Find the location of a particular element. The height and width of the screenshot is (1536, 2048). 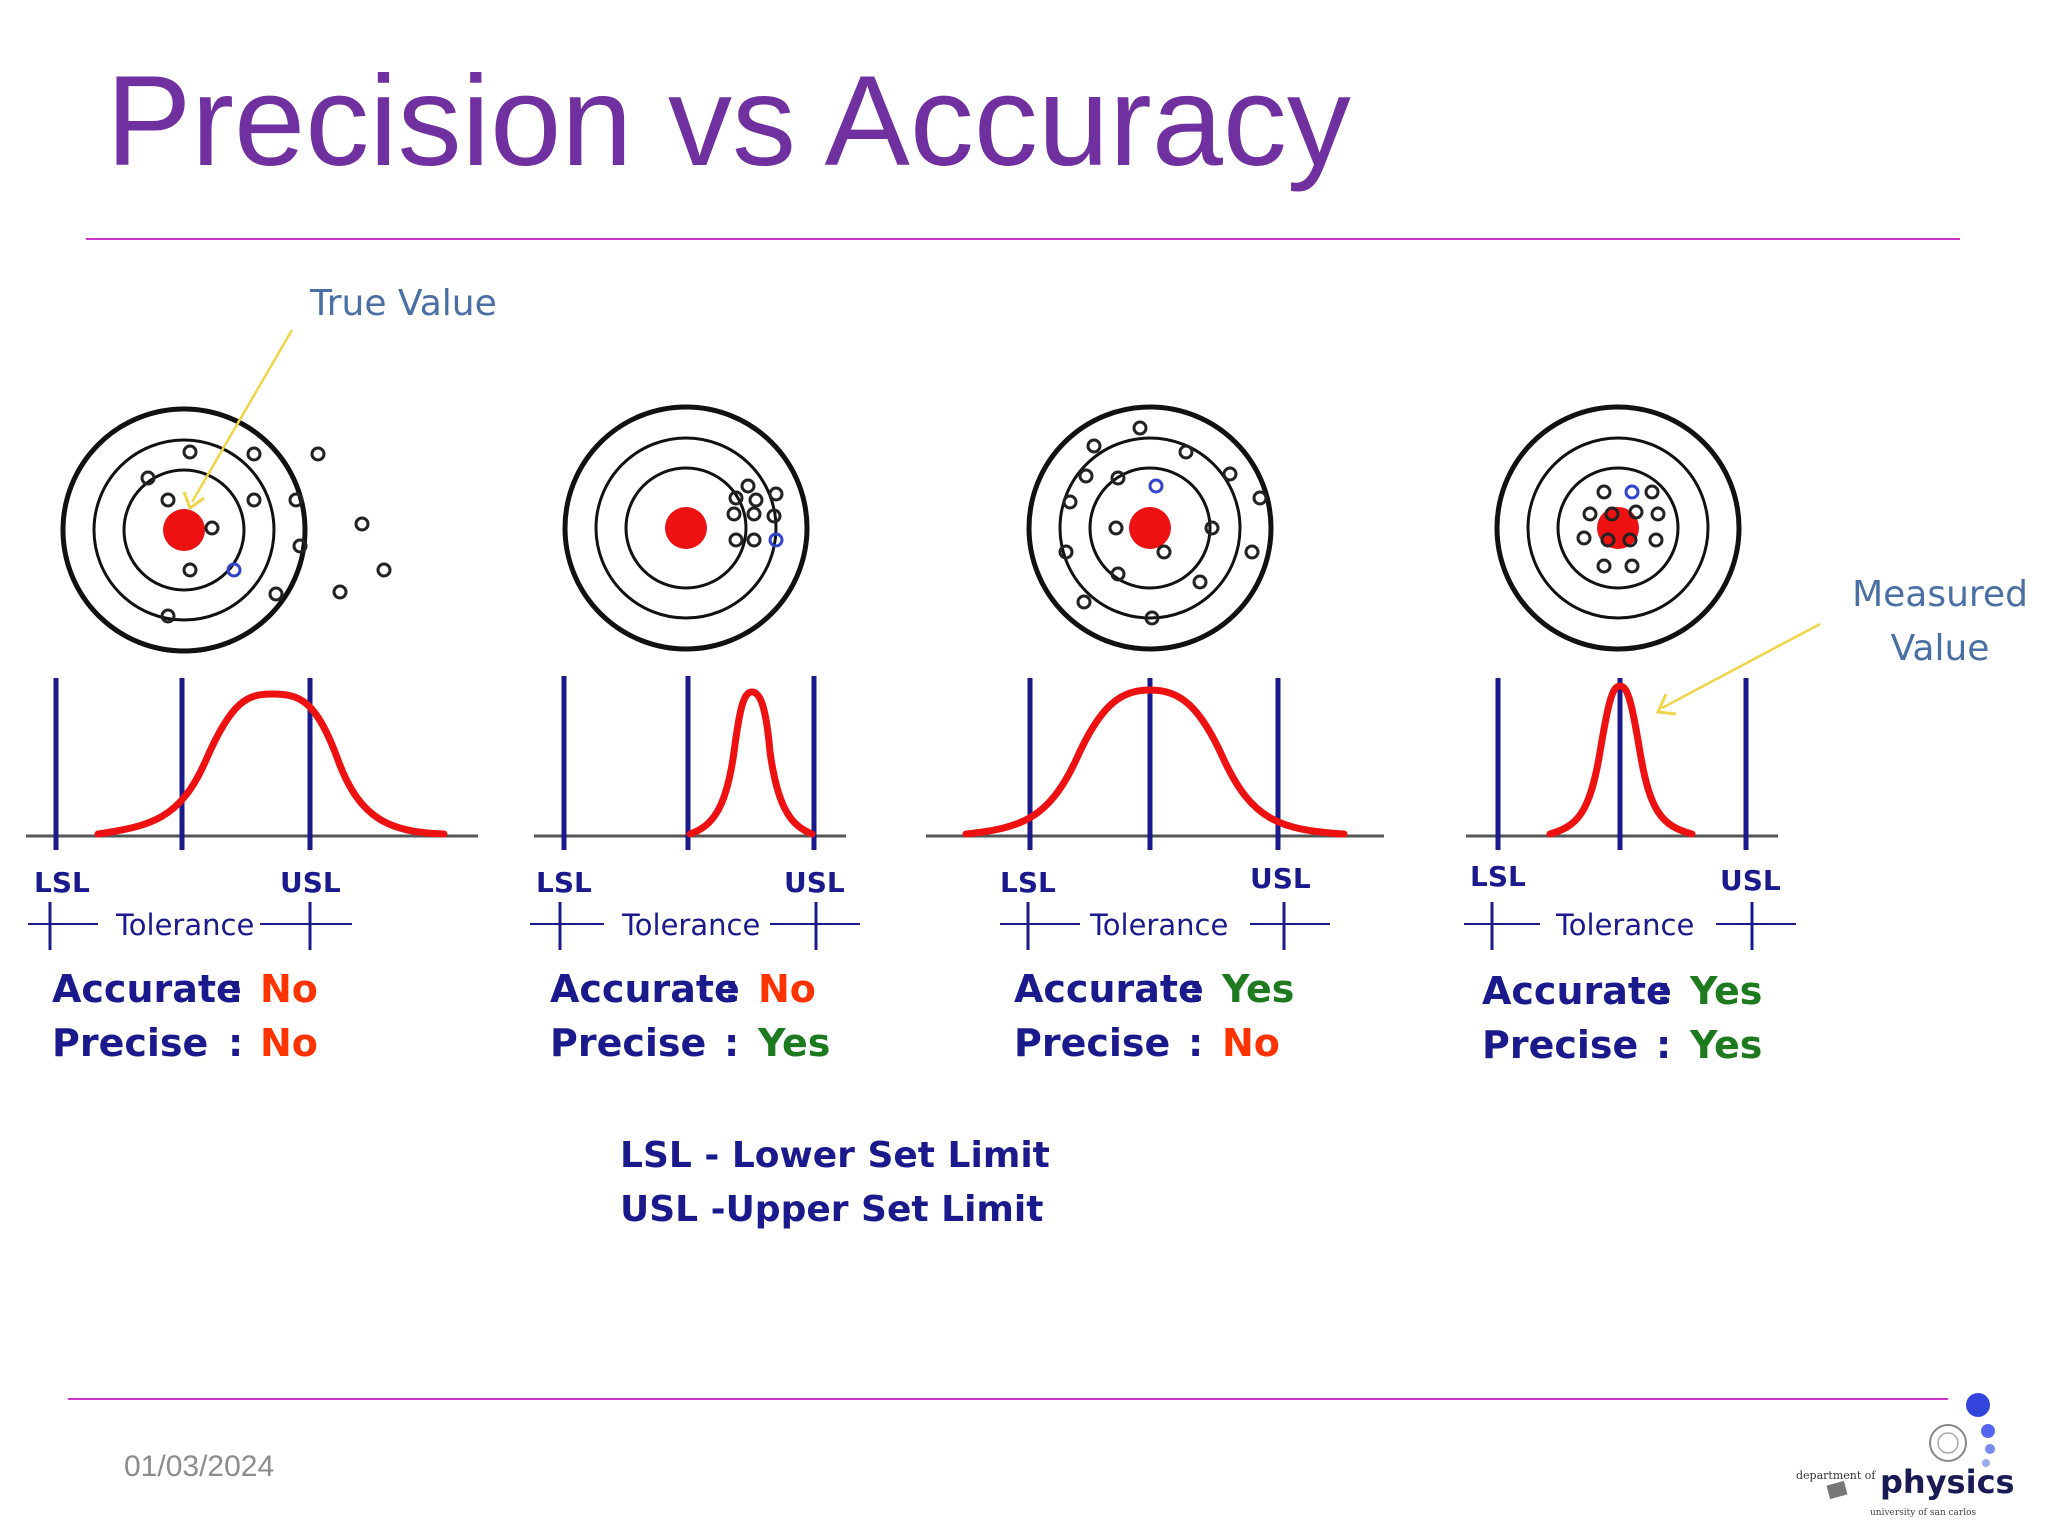

measured-value-label-line2: Value is located at coordinates (1940, 648).